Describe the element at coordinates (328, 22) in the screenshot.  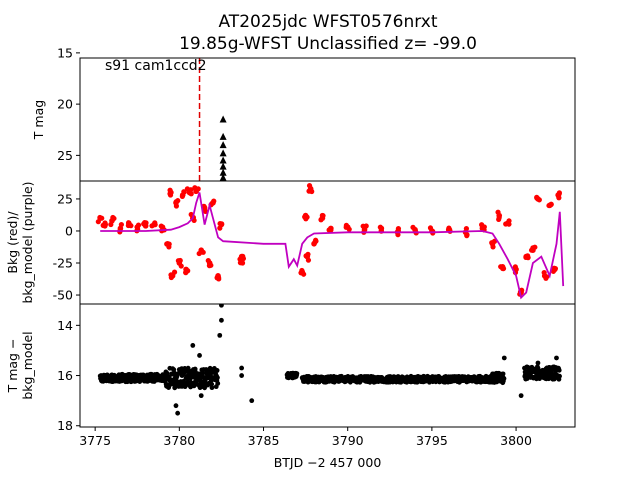
I see `title-line1: AT2025jdc WFST0576nrxt` at that location.